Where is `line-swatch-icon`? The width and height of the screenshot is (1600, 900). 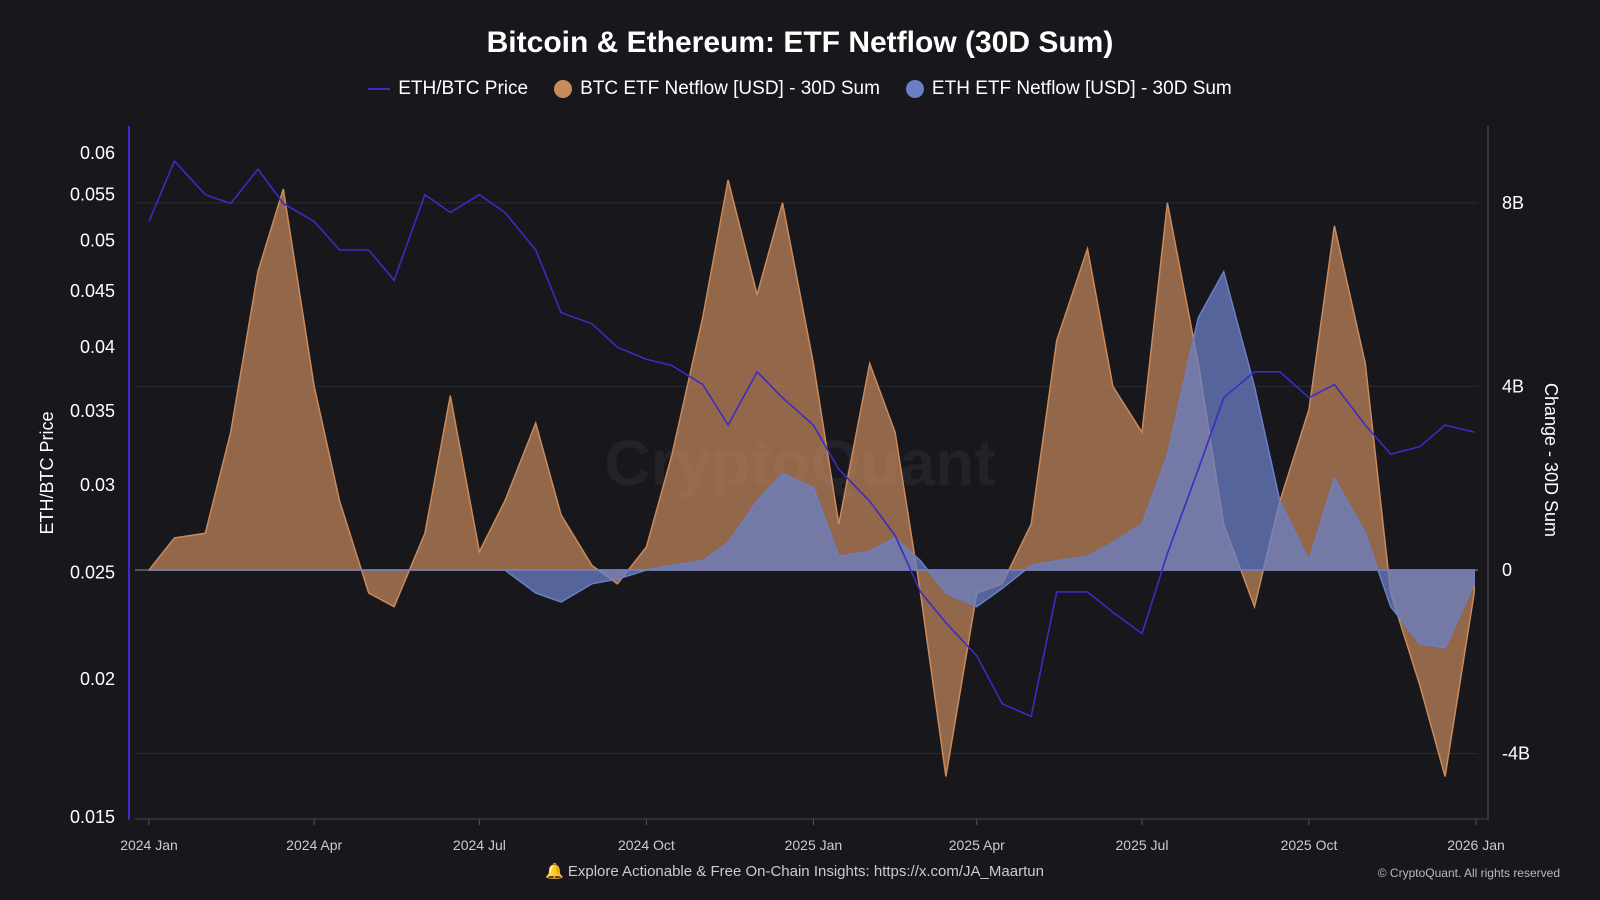
line-swatch-icon is located at coordinates (379, 89).